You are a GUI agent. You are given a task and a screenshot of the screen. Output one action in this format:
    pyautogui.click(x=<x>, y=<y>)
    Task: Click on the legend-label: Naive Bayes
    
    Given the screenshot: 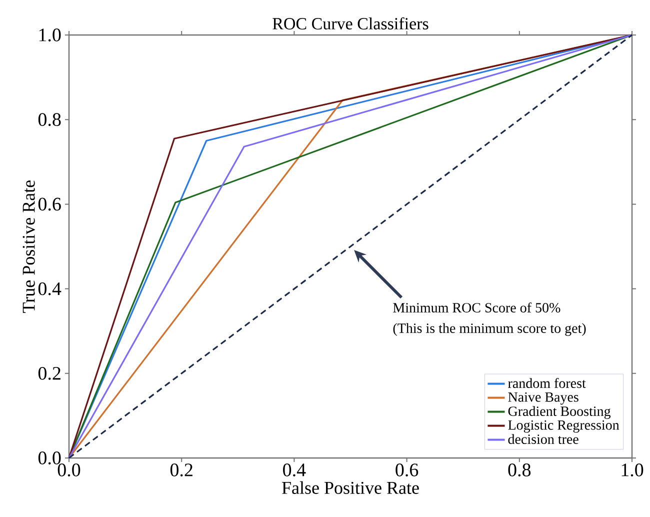 What is the action you would take?
    pyautogui.click(x=543, y=398)
    